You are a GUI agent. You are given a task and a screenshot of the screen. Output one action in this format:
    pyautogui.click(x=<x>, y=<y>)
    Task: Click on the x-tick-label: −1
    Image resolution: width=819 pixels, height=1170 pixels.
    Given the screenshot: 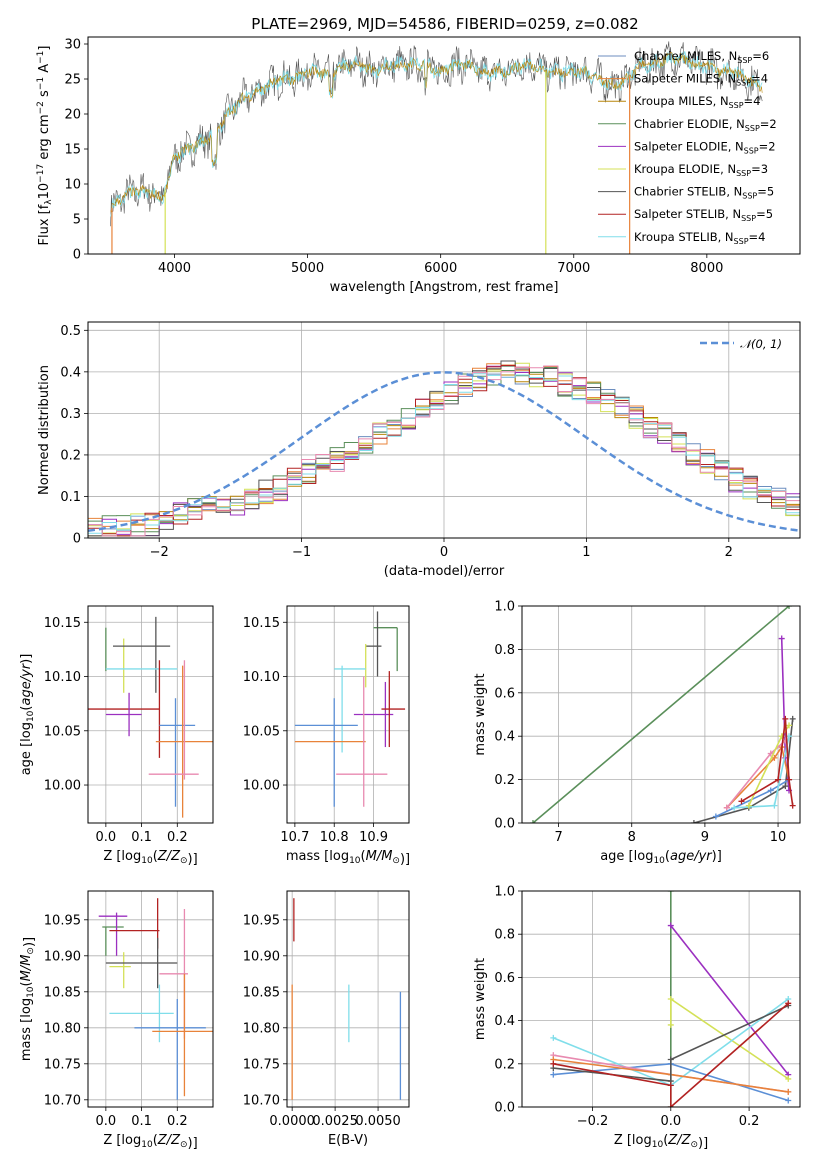 What is the action you would take?
    pyautogui.click(x=301, y=552)
    